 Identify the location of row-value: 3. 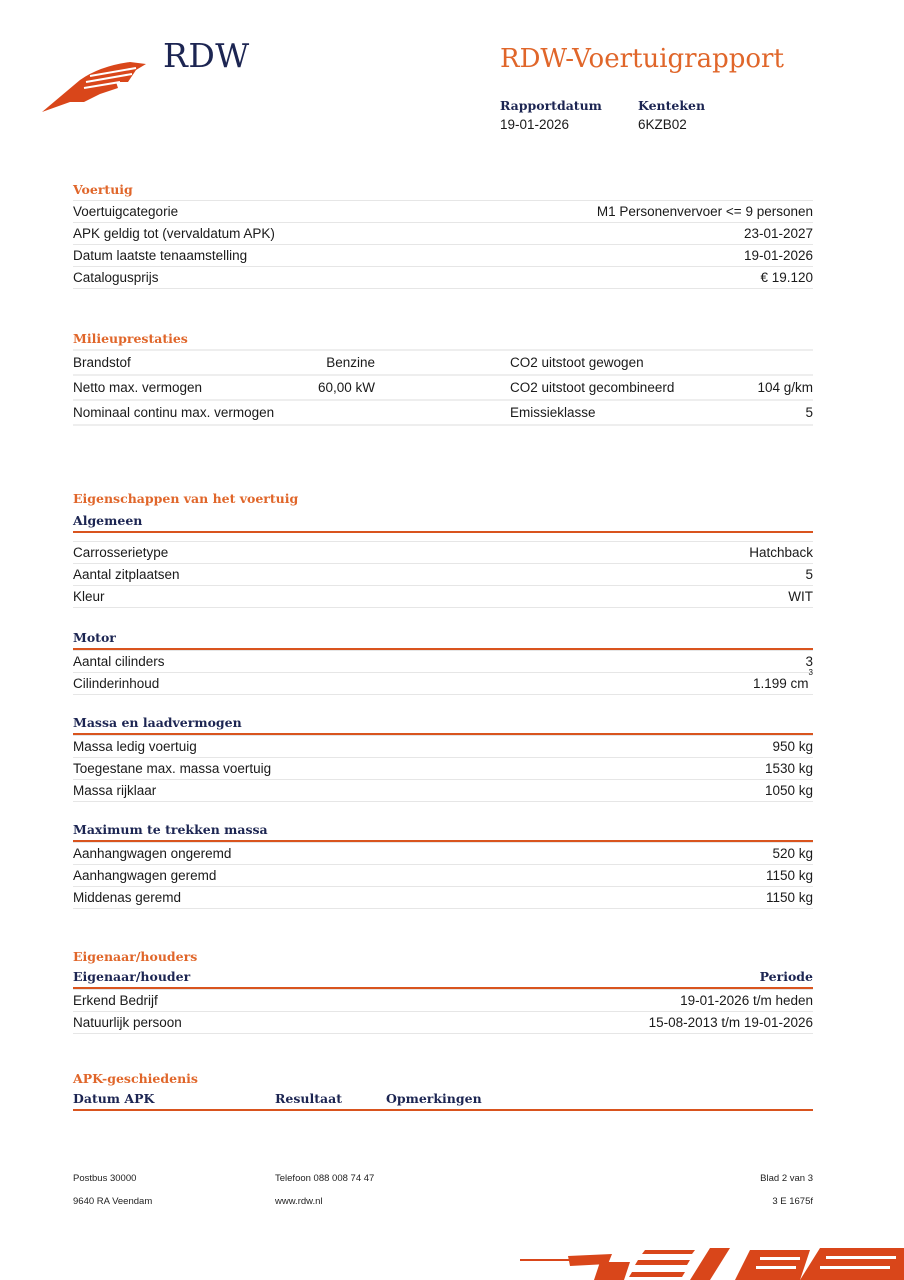
(809, 661).